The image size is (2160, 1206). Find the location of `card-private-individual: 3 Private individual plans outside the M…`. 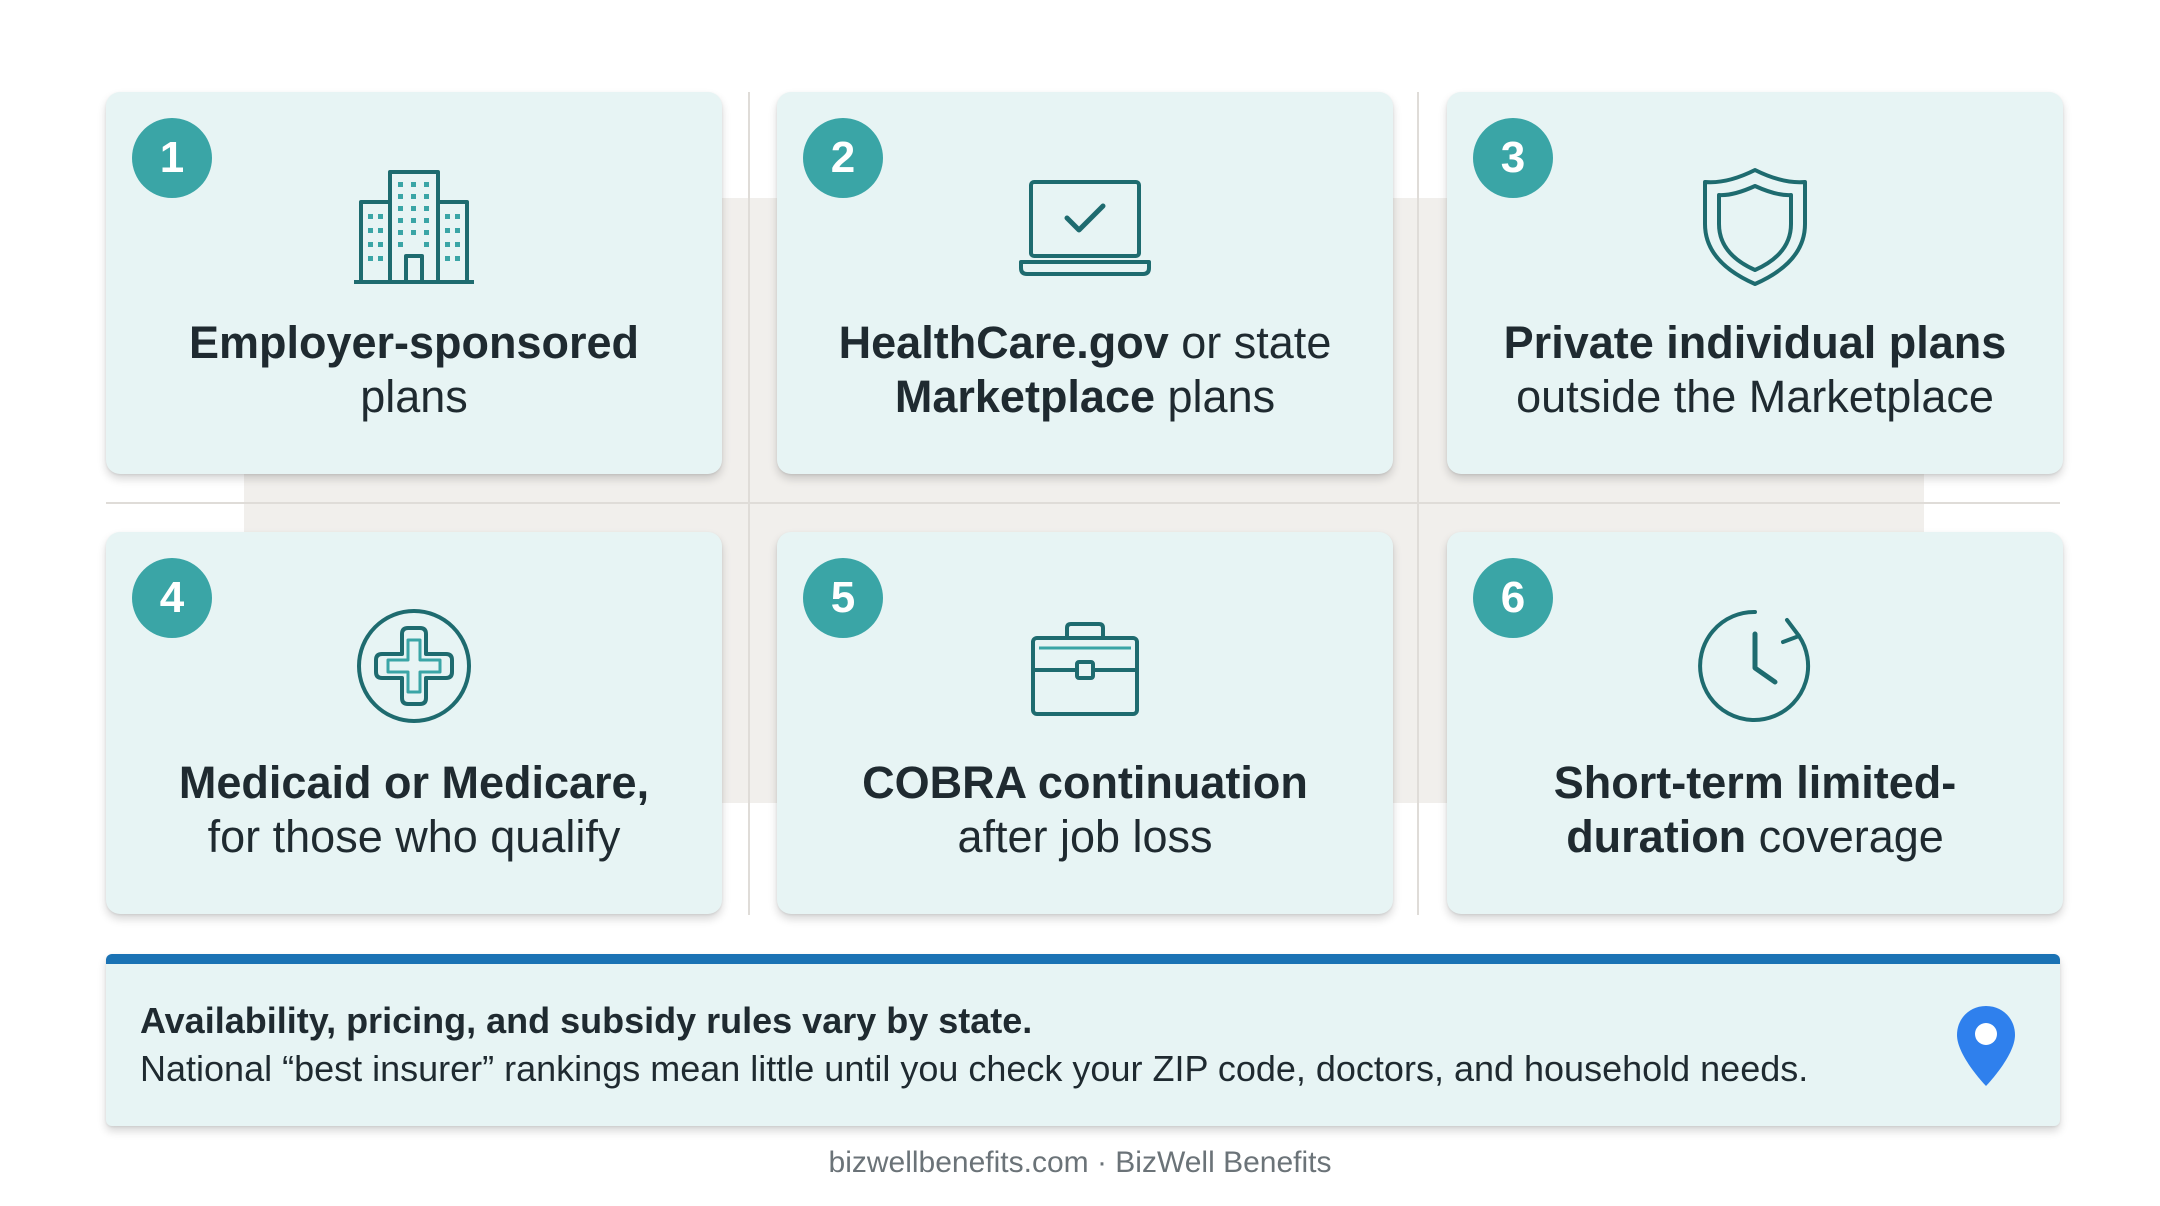

card-private-individual: 3 Private individual plans outside the M… is located at coordinates (1755, 283).